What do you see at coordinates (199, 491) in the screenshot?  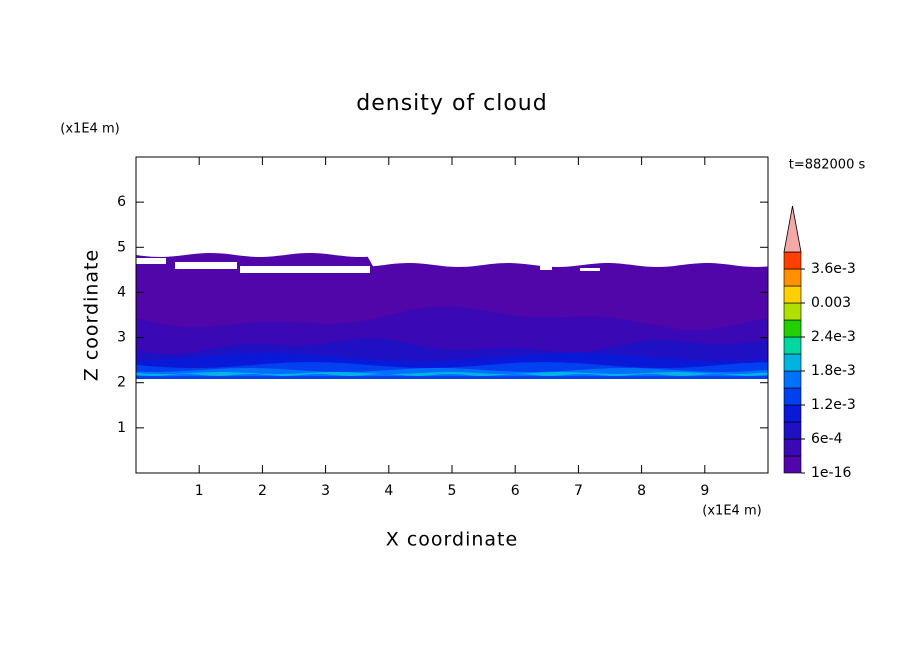 I see `x-tick-label: 1` at bounding box center [199, 491].